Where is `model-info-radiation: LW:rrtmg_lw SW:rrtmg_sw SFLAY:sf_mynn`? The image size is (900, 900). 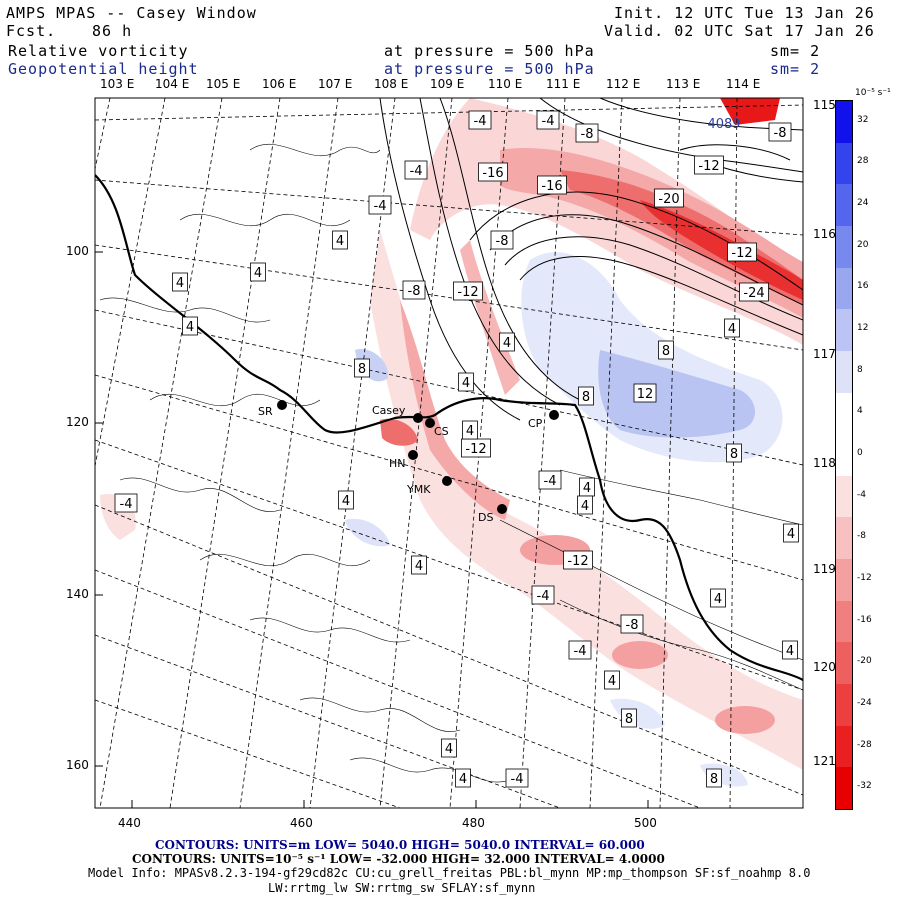
model-info-radiation: LW:rrtmg_lw SW:rrtmg_sw SFLAY:sf_mynn is located at coordinates (402, 888).